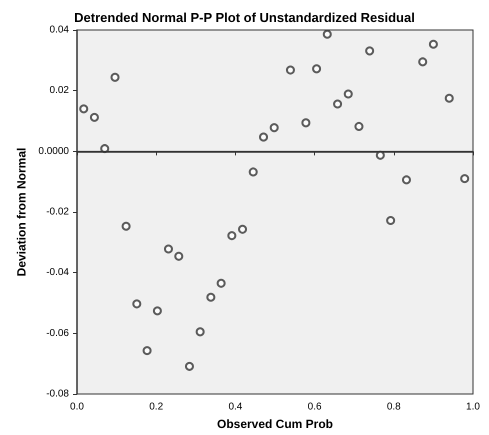  What do you see at coordinates (54, 151) in the screenshot?
I see `y-tick-label: 0.0000` at bounding box center [54, 151].